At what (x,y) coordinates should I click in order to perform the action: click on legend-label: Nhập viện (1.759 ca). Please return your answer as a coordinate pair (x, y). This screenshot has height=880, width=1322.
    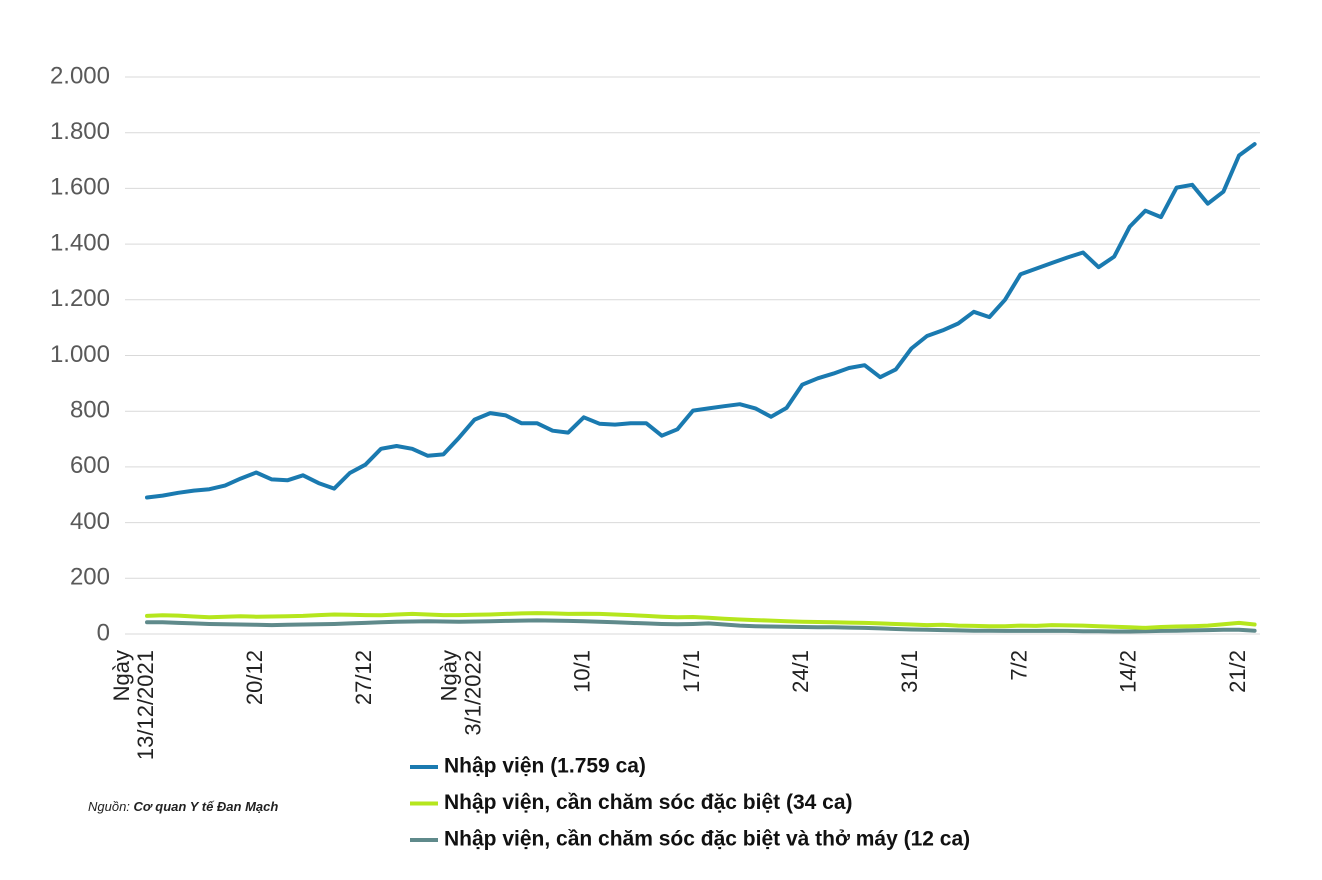
    Looking at the image, I should click on (545, 766).